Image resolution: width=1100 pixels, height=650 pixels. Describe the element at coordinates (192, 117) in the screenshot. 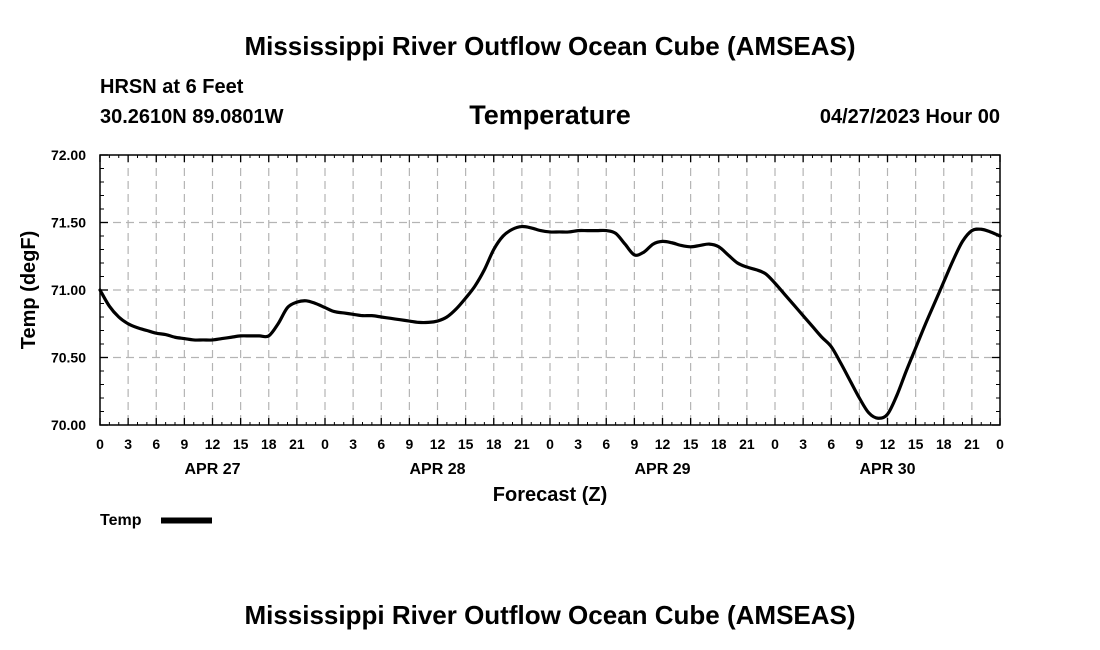

I see `coordinates-label: 30.2610N 89.0801W` at that location.